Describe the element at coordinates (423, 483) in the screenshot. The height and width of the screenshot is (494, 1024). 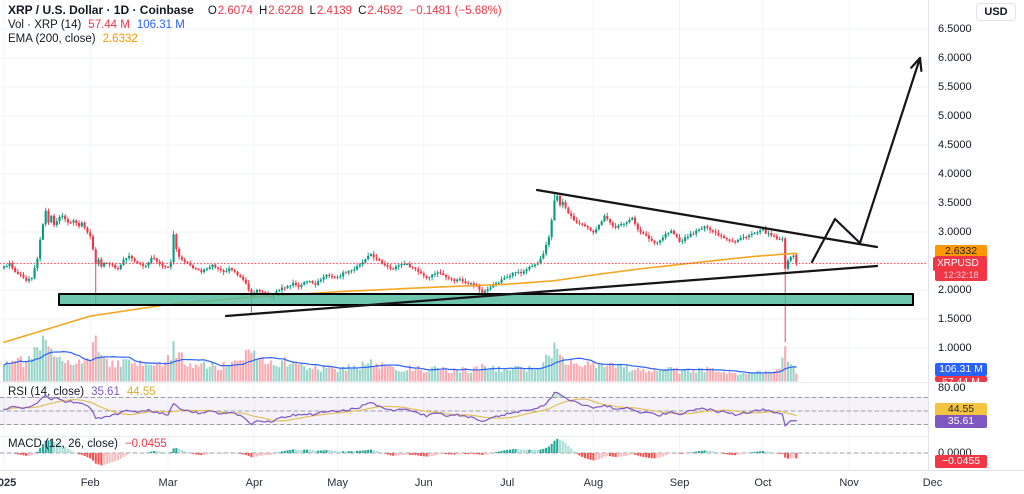
I see `time-axis-label: Jun` at that location.